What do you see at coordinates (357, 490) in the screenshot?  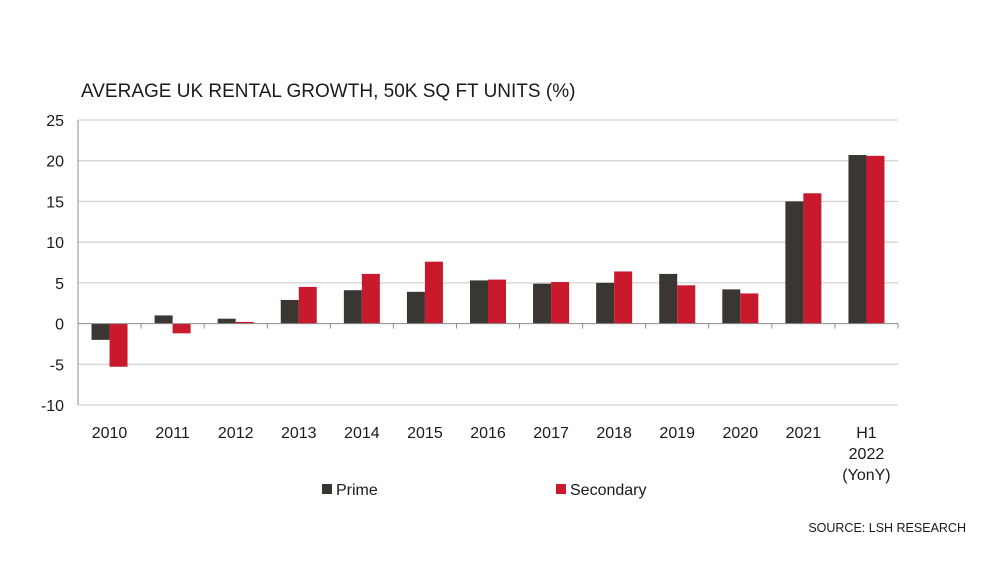 I see `legend-label-prime: Prime` at bounding box center [357, 490].